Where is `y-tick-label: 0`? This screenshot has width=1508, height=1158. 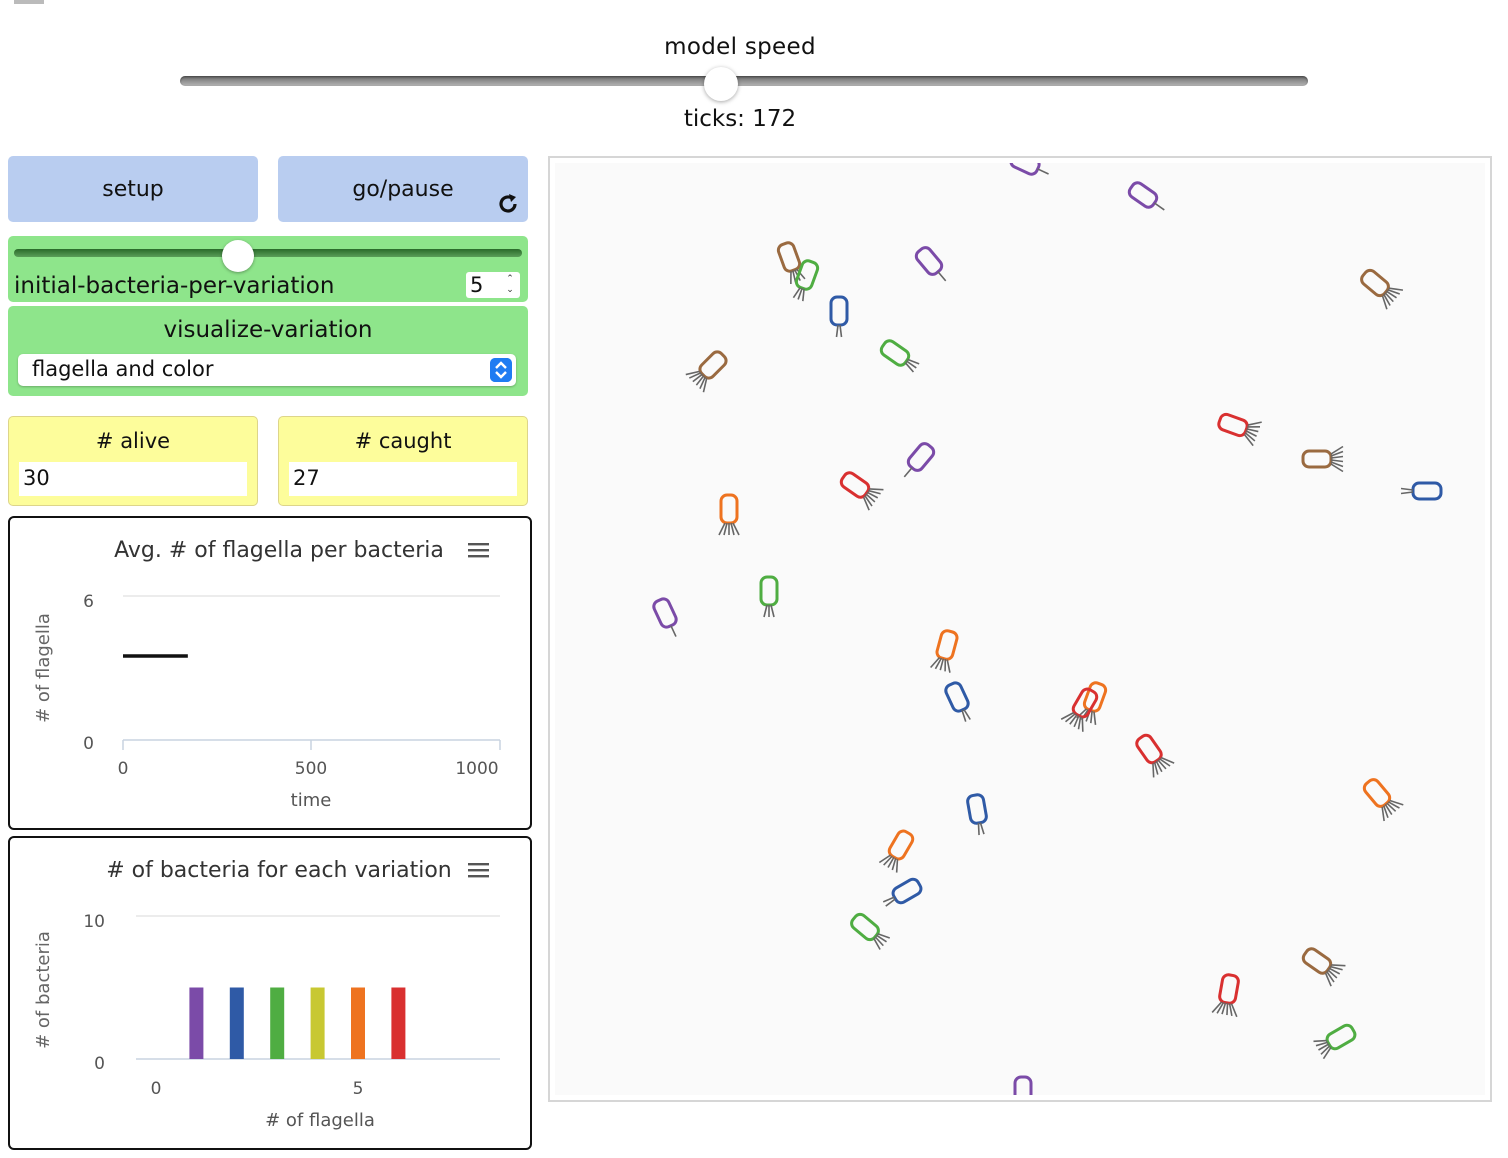
y-tick-label: 0 is located at coordinates (88, 744).